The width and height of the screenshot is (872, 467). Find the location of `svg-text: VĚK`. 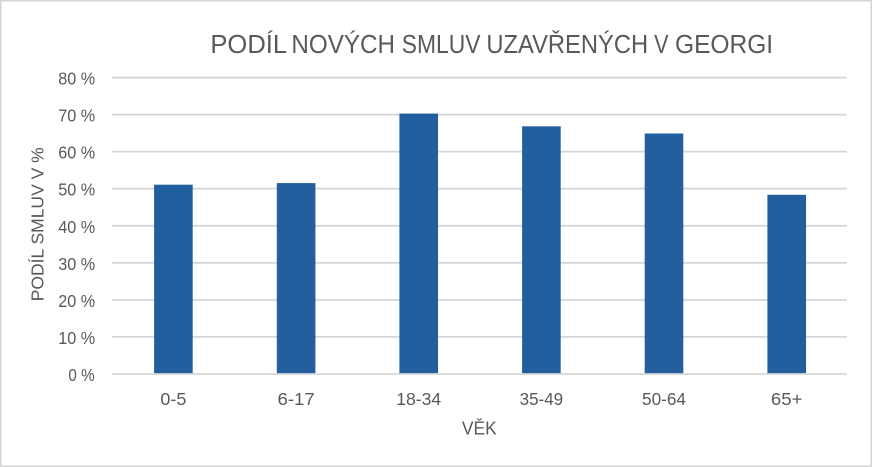

svg-text: VĚK is located at coordinates (479, 428).